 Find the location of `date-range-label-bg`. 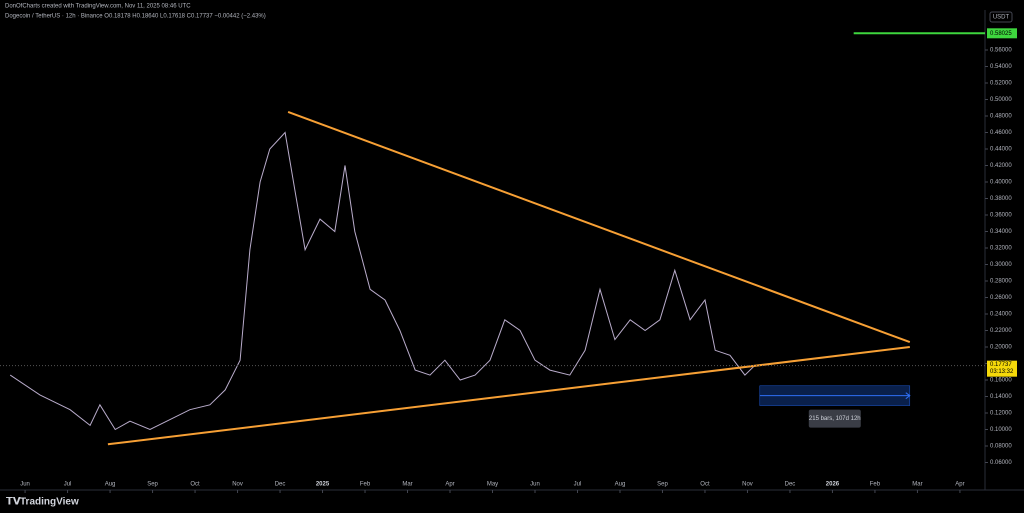

date-range-label-bg is located at coordinates (834, 418).